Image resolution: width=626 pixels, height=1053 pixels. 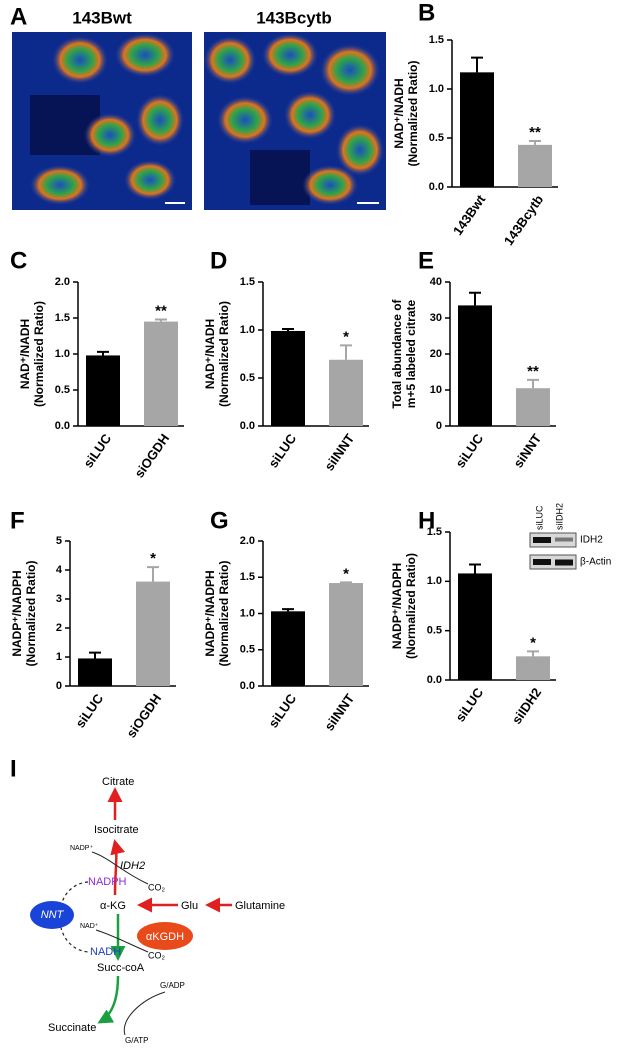 I want to click on panel-letter: H, so click(x=426, y=520).